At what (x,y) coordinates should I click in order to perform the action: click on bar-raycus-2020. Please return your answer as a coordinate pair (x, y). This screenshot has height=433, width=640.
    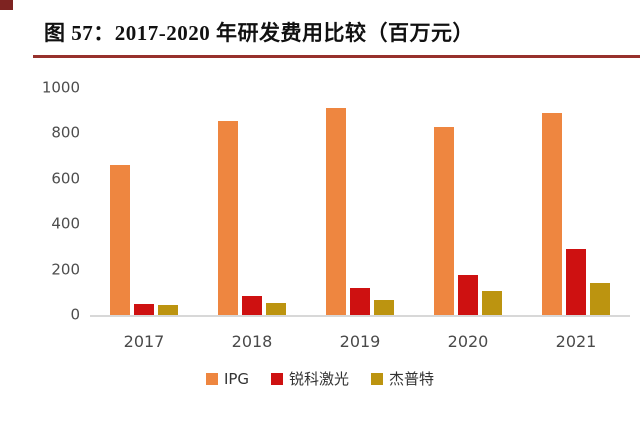
    Looking at the image, I should click on (468, 295).